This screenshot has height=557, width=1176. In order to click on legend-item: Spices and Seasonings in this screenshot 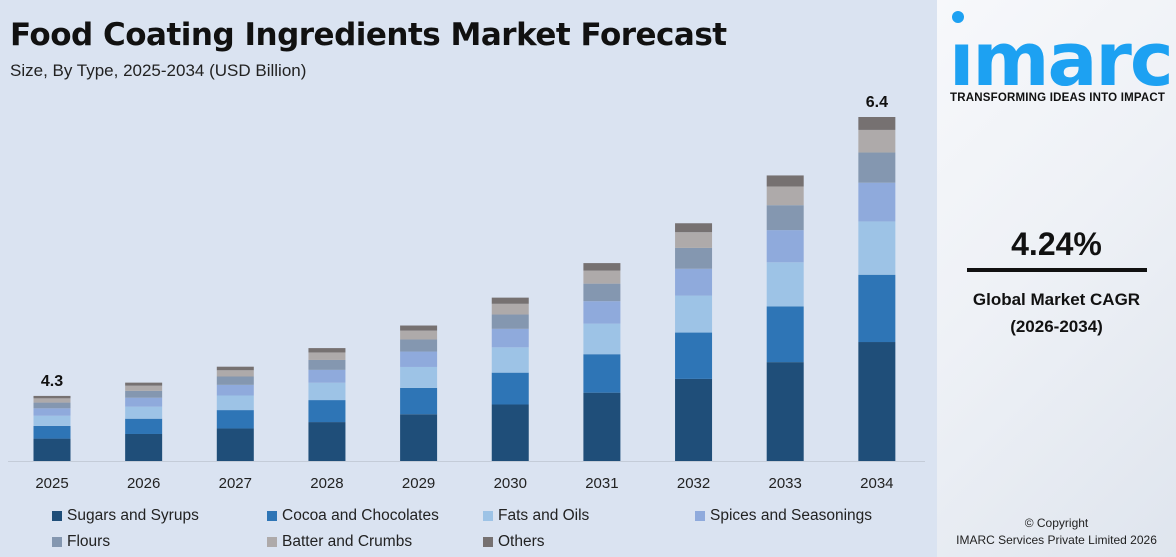, I will do `click(783, 516)`.